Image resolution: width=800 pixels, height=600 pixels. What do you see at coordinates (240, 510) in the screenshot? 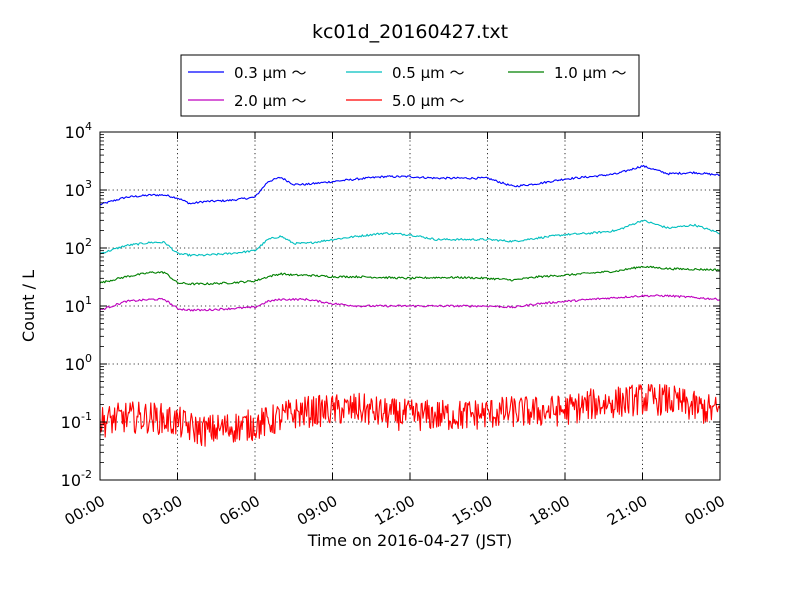
I see `x-tick-label: 06:00` at bounding box center [240, 510].